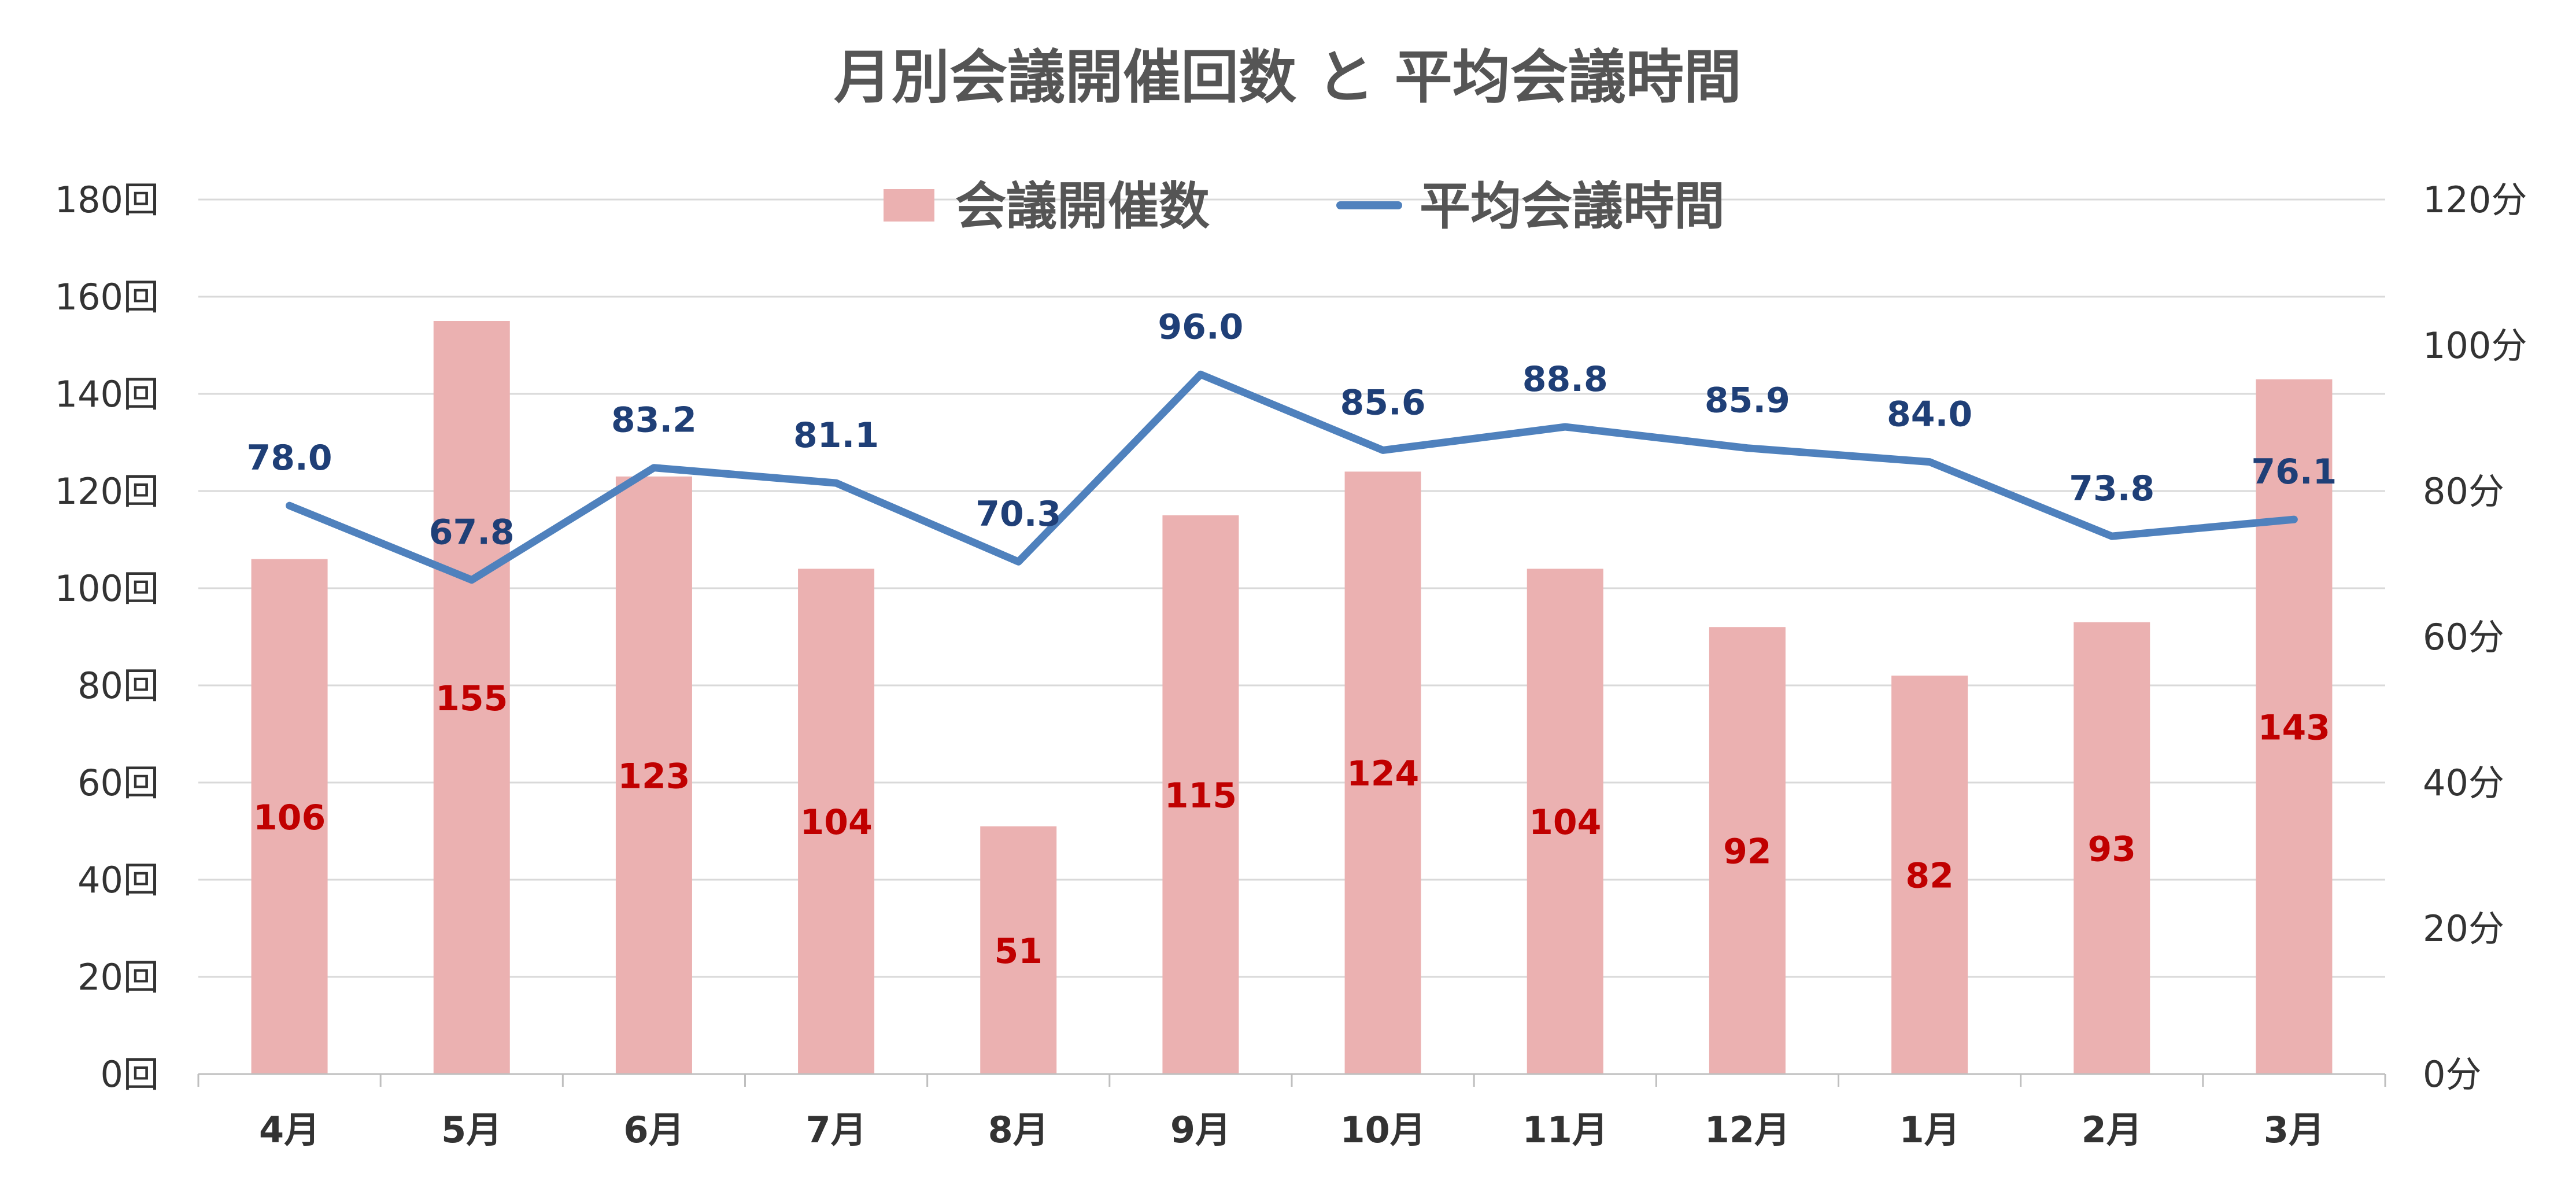 Image resolution: width=2576 pixels, height=1177 pixels. I want to click on y-left-tick-label: 140回, so click(107, 394).